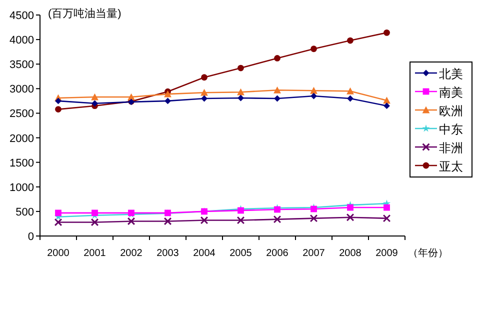 The height and width of the screenshot is (320, 480). Describe the element at coordinates (277, 253) in the screenshot. I see `x-tick-label: 2006` at that location.